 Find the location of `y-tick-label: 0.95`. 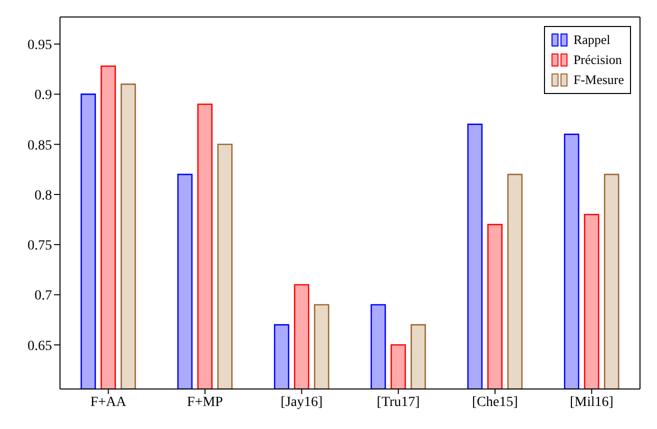

y-tick-label: 0.95 is located at coordinates (40, 46).